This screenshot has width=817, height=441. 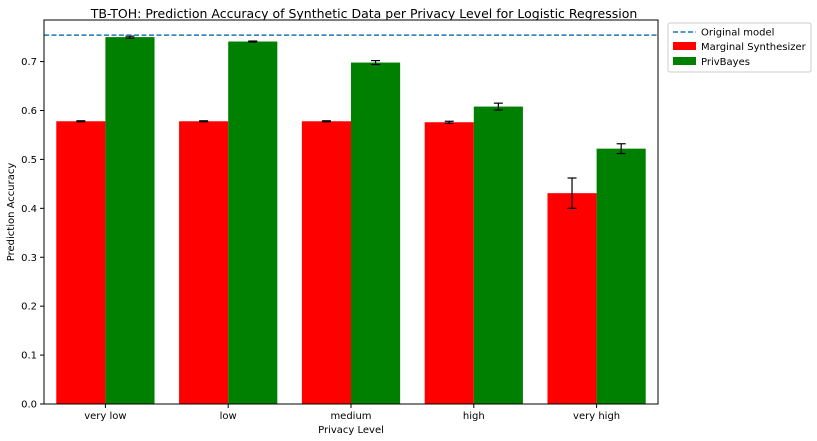 What do you see at coordinates (228, 416) in the screenshot?
I see `x-tick-label-low: low` at bounding box center [228, 416].